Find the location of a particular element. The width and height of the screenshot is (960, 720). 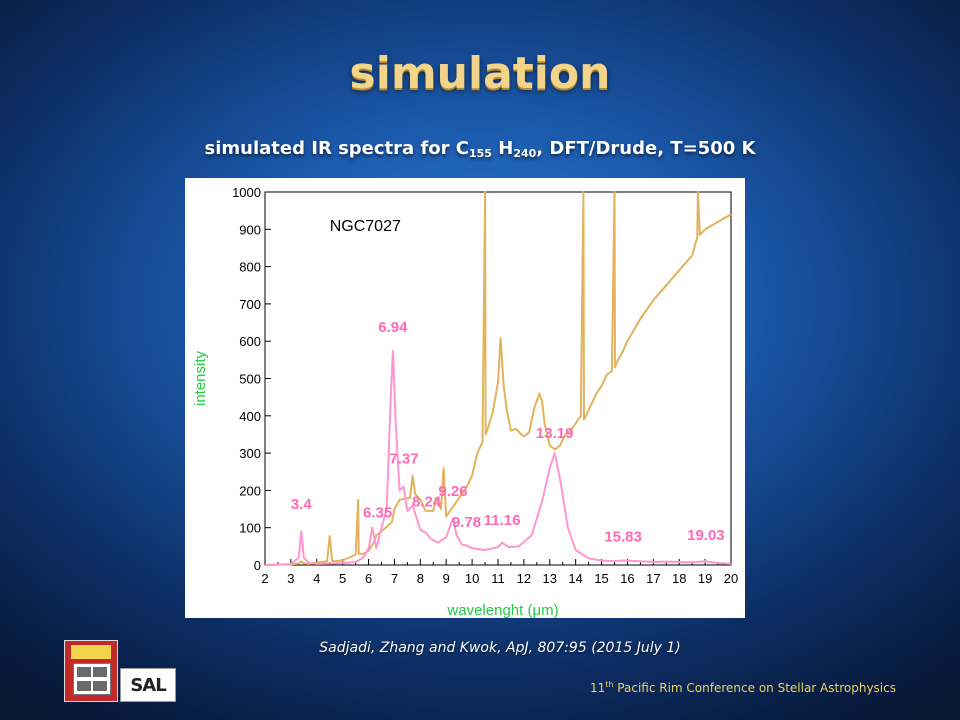

peak-label: 3.4 is located at coordinates (302, 504).